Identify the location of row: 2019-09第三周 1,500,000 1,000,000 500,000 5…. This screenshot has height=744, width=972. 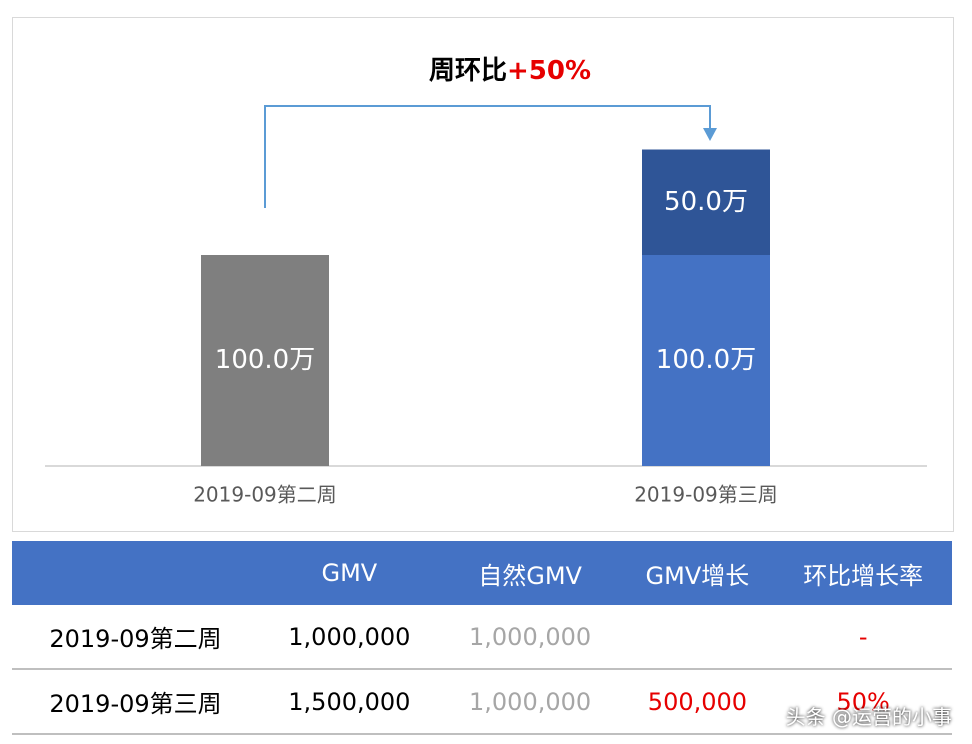
(482, 702).